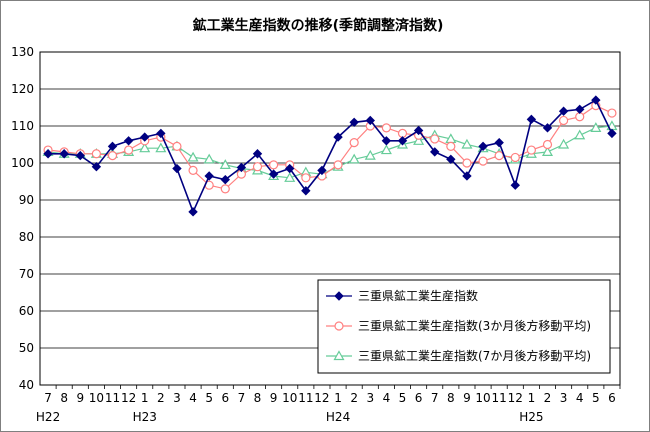  I want to click on x-tick-label: 8, so click(451, 398).